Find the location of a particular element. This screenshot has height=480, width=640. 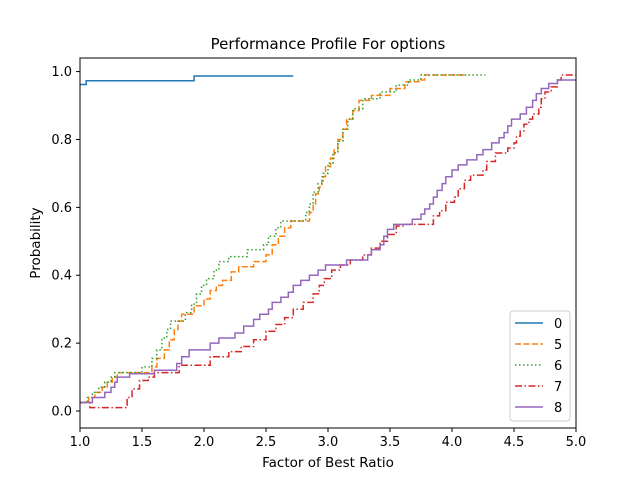

x-tick-label: 4.0 is located at coordinates (452, 442).